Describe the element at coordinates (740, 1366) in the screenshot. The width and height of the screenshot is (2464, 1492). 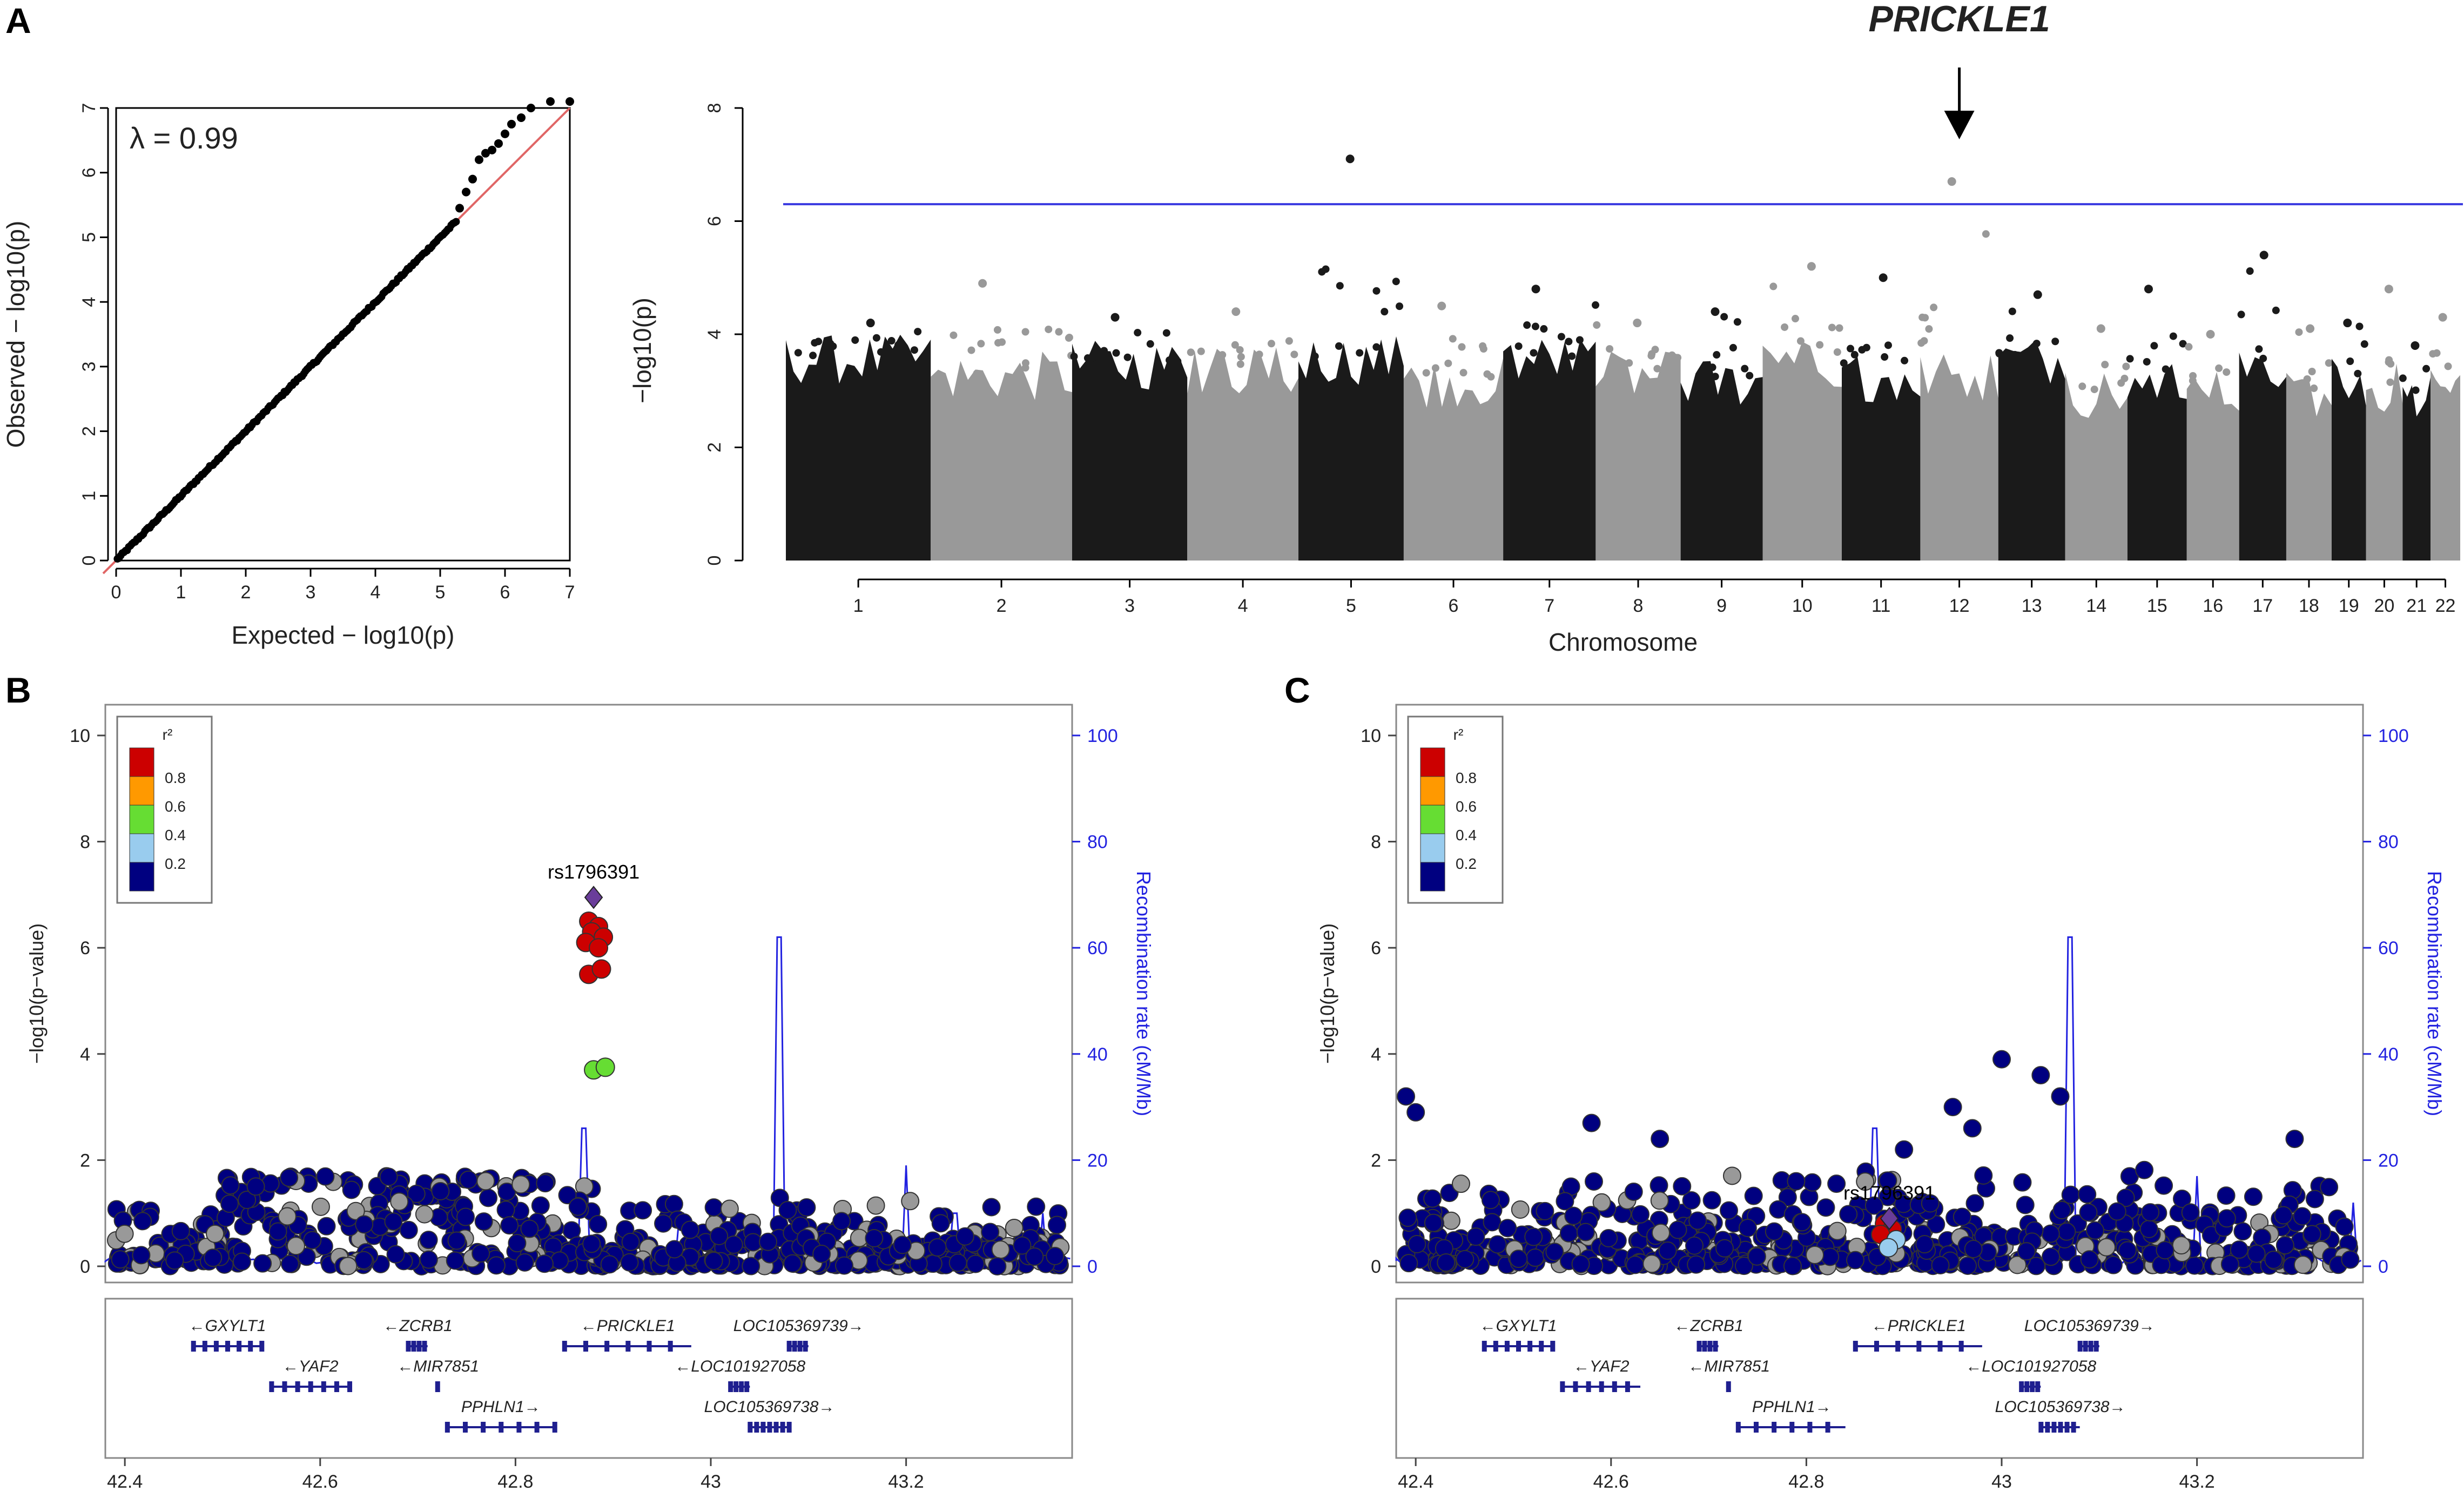
I see `b-gene-name: ←LOC101927058` at that location.